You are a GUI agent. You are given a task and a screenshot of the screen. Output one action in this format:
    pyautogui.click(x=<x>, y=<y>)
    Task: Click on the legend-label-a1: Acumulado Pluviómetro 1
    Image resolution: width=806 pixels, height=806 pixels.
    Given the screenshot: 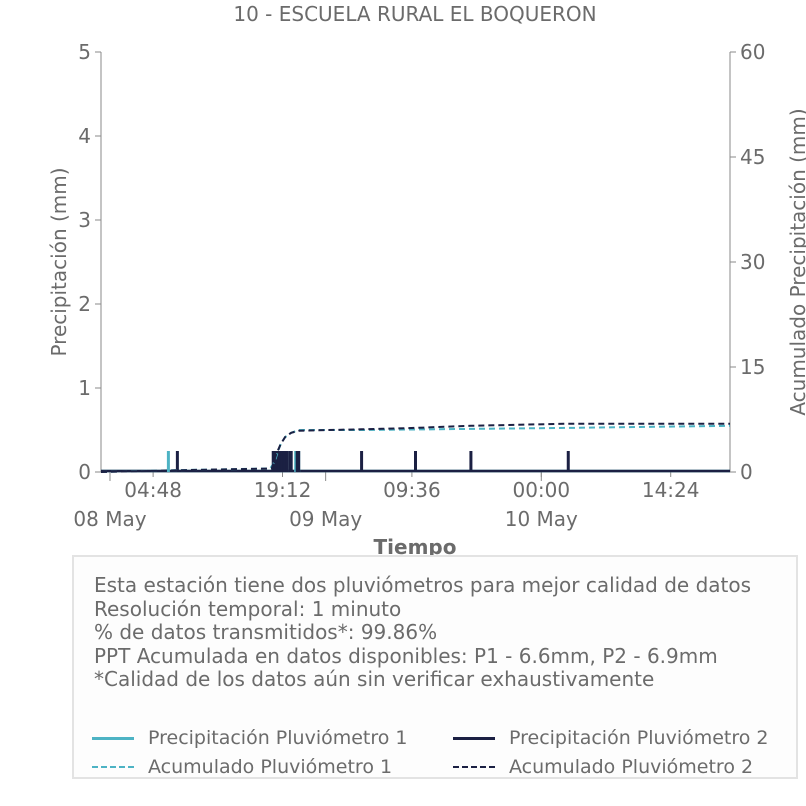 What is the action you would take?
    pyautogui.click(x=270, y=767)
    